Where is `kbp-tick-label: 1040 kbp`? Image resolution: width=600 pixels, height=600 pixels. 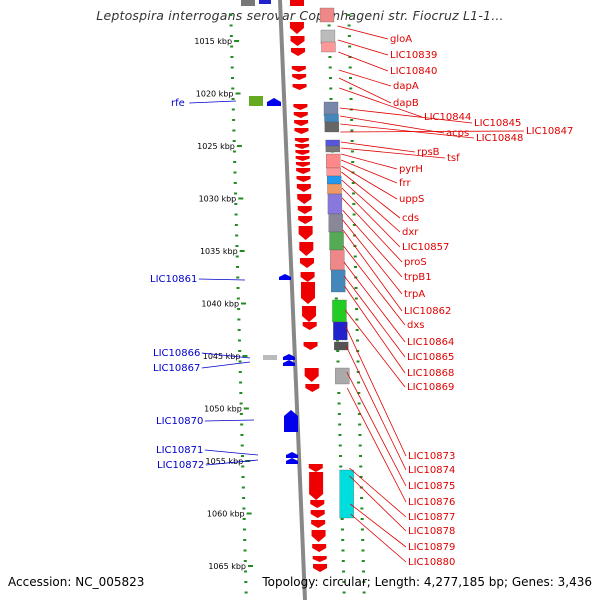 kbp-tick-label: 1040 kbp is located at coordinates (220, 304).